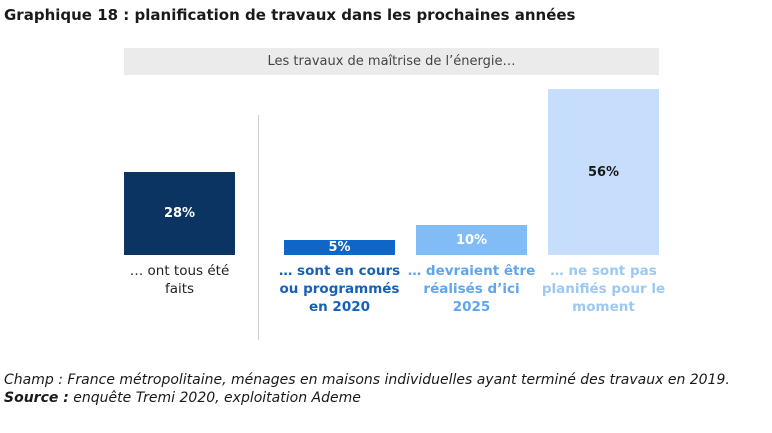 Image resolution: width=772 pixels, height=433 pixels. What do you see at coordinates (179, 280) in the screenshot?
I see `category-label: … ont tous été faits` at bounding box center [179, 280].